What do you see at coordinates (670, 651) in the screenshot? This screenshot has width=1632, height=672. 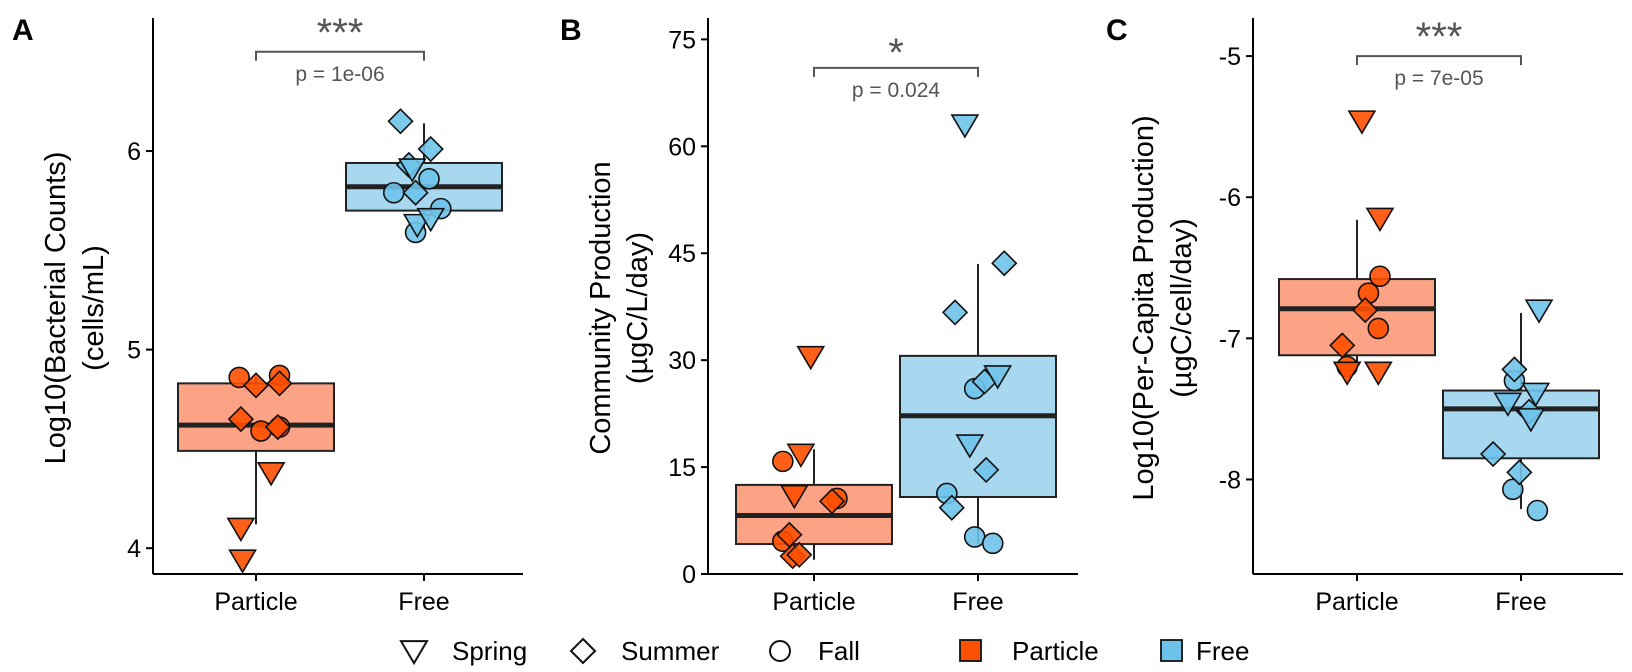 I see `legend-label-summer: Summer` at bounding box center [670, 651].